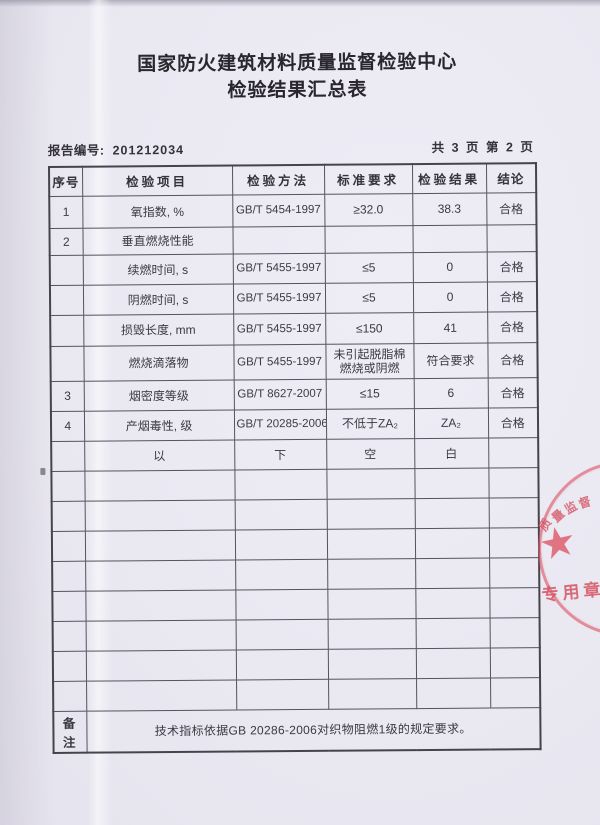 The width and height of the screenshot is (600, 825). What do you see at coordinates (291, 147) in the screenshot?
I see `report-meta: 报告编号: 201212034 共 3 页 第 2 页` at bounding box center [291, 147].